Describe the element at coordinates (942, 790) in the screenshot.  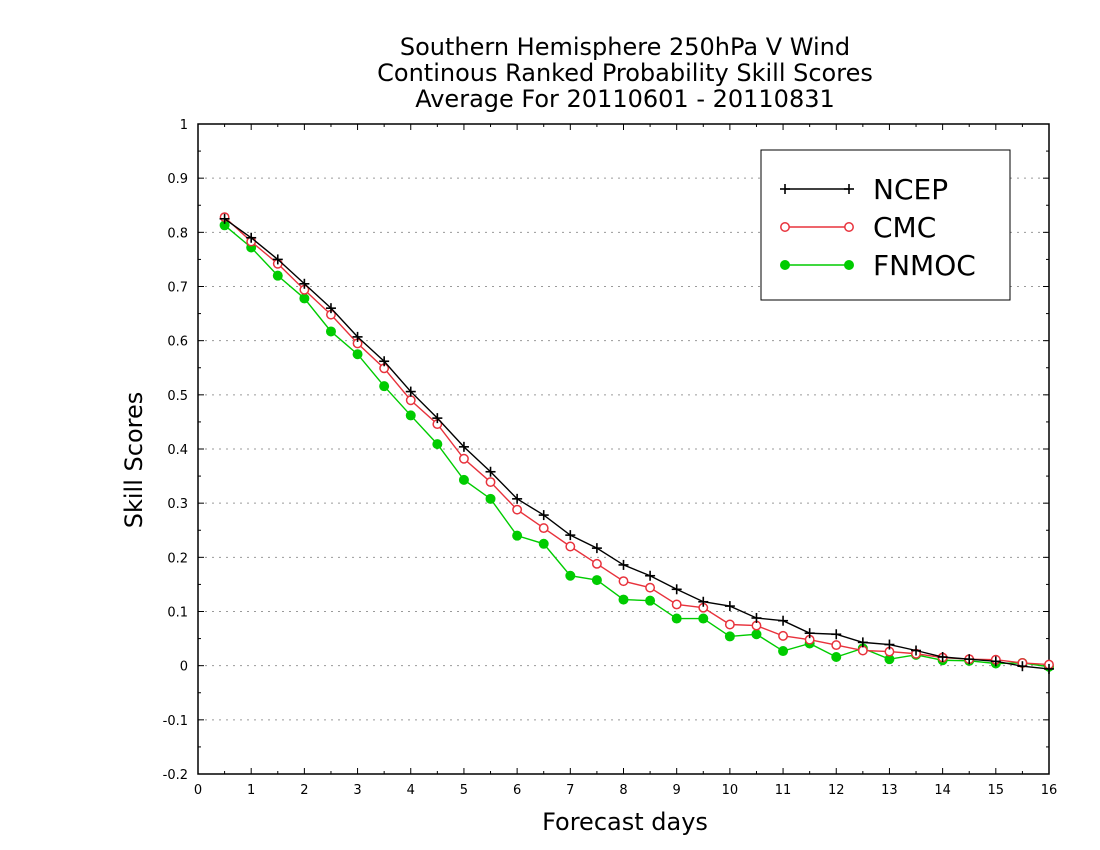
I see `x-tick-label: 14` at that location.